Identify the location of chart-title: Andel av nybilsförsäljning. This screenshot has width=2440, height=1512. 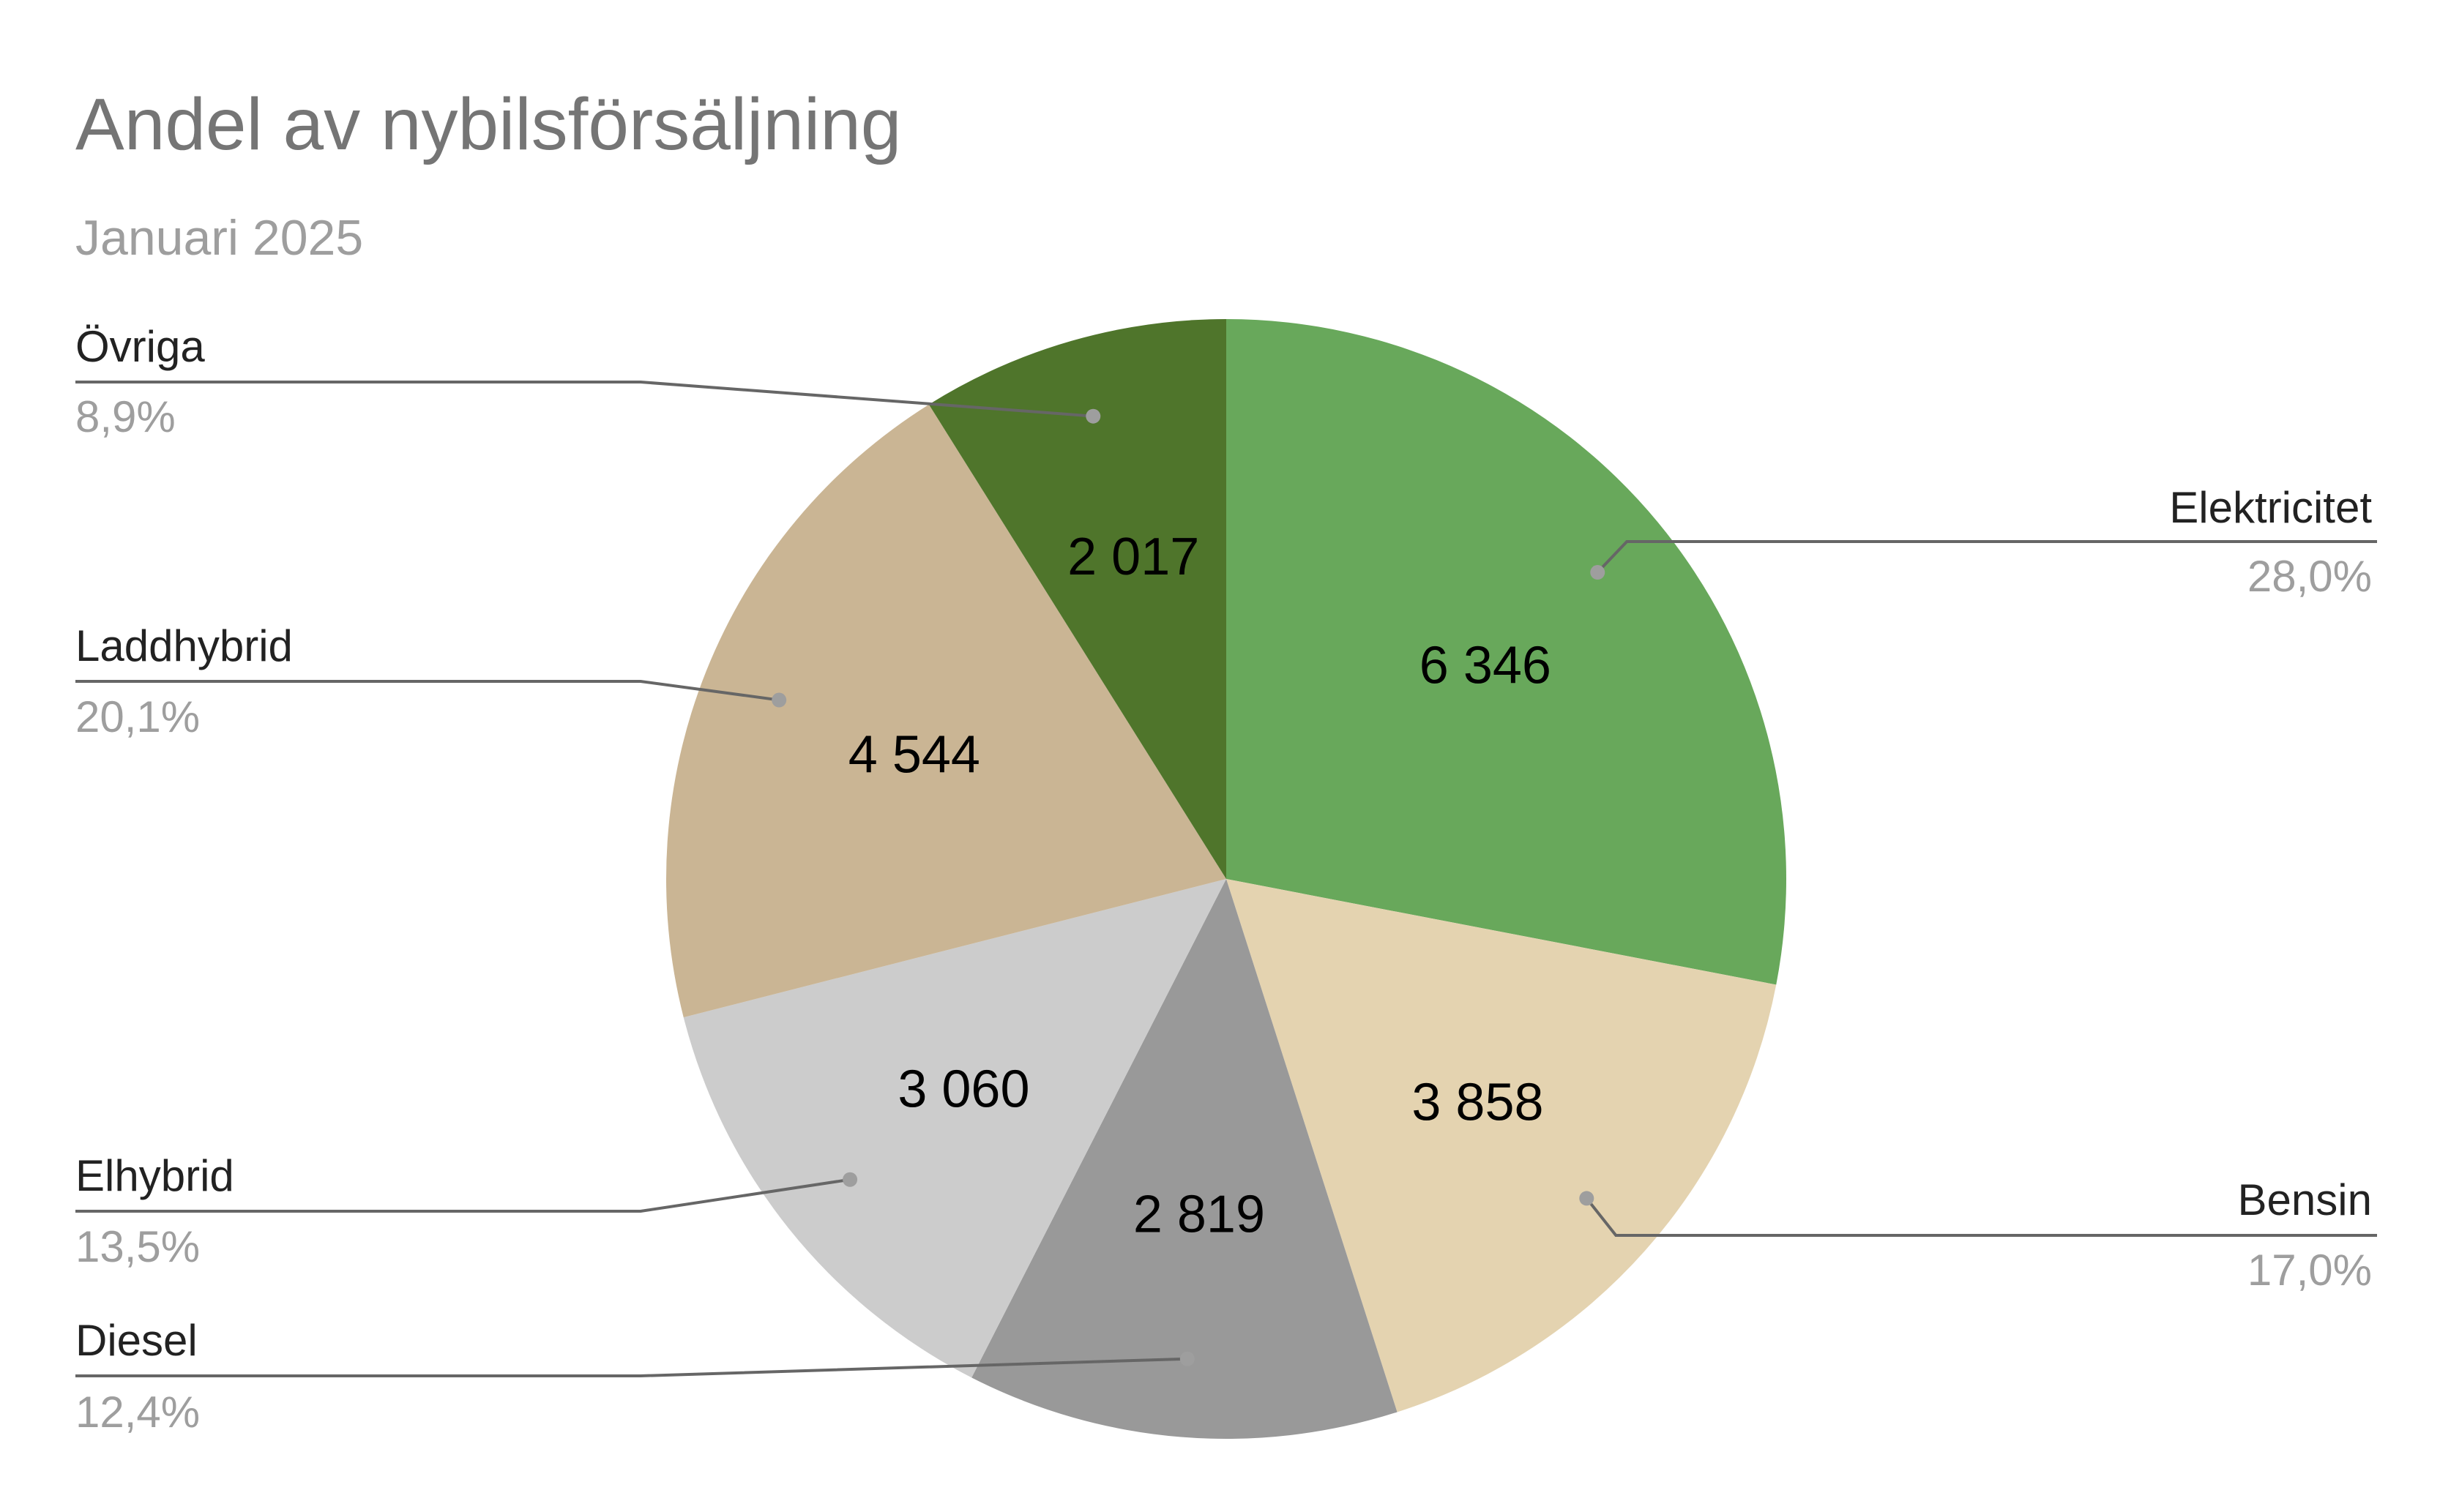
(488, 124).